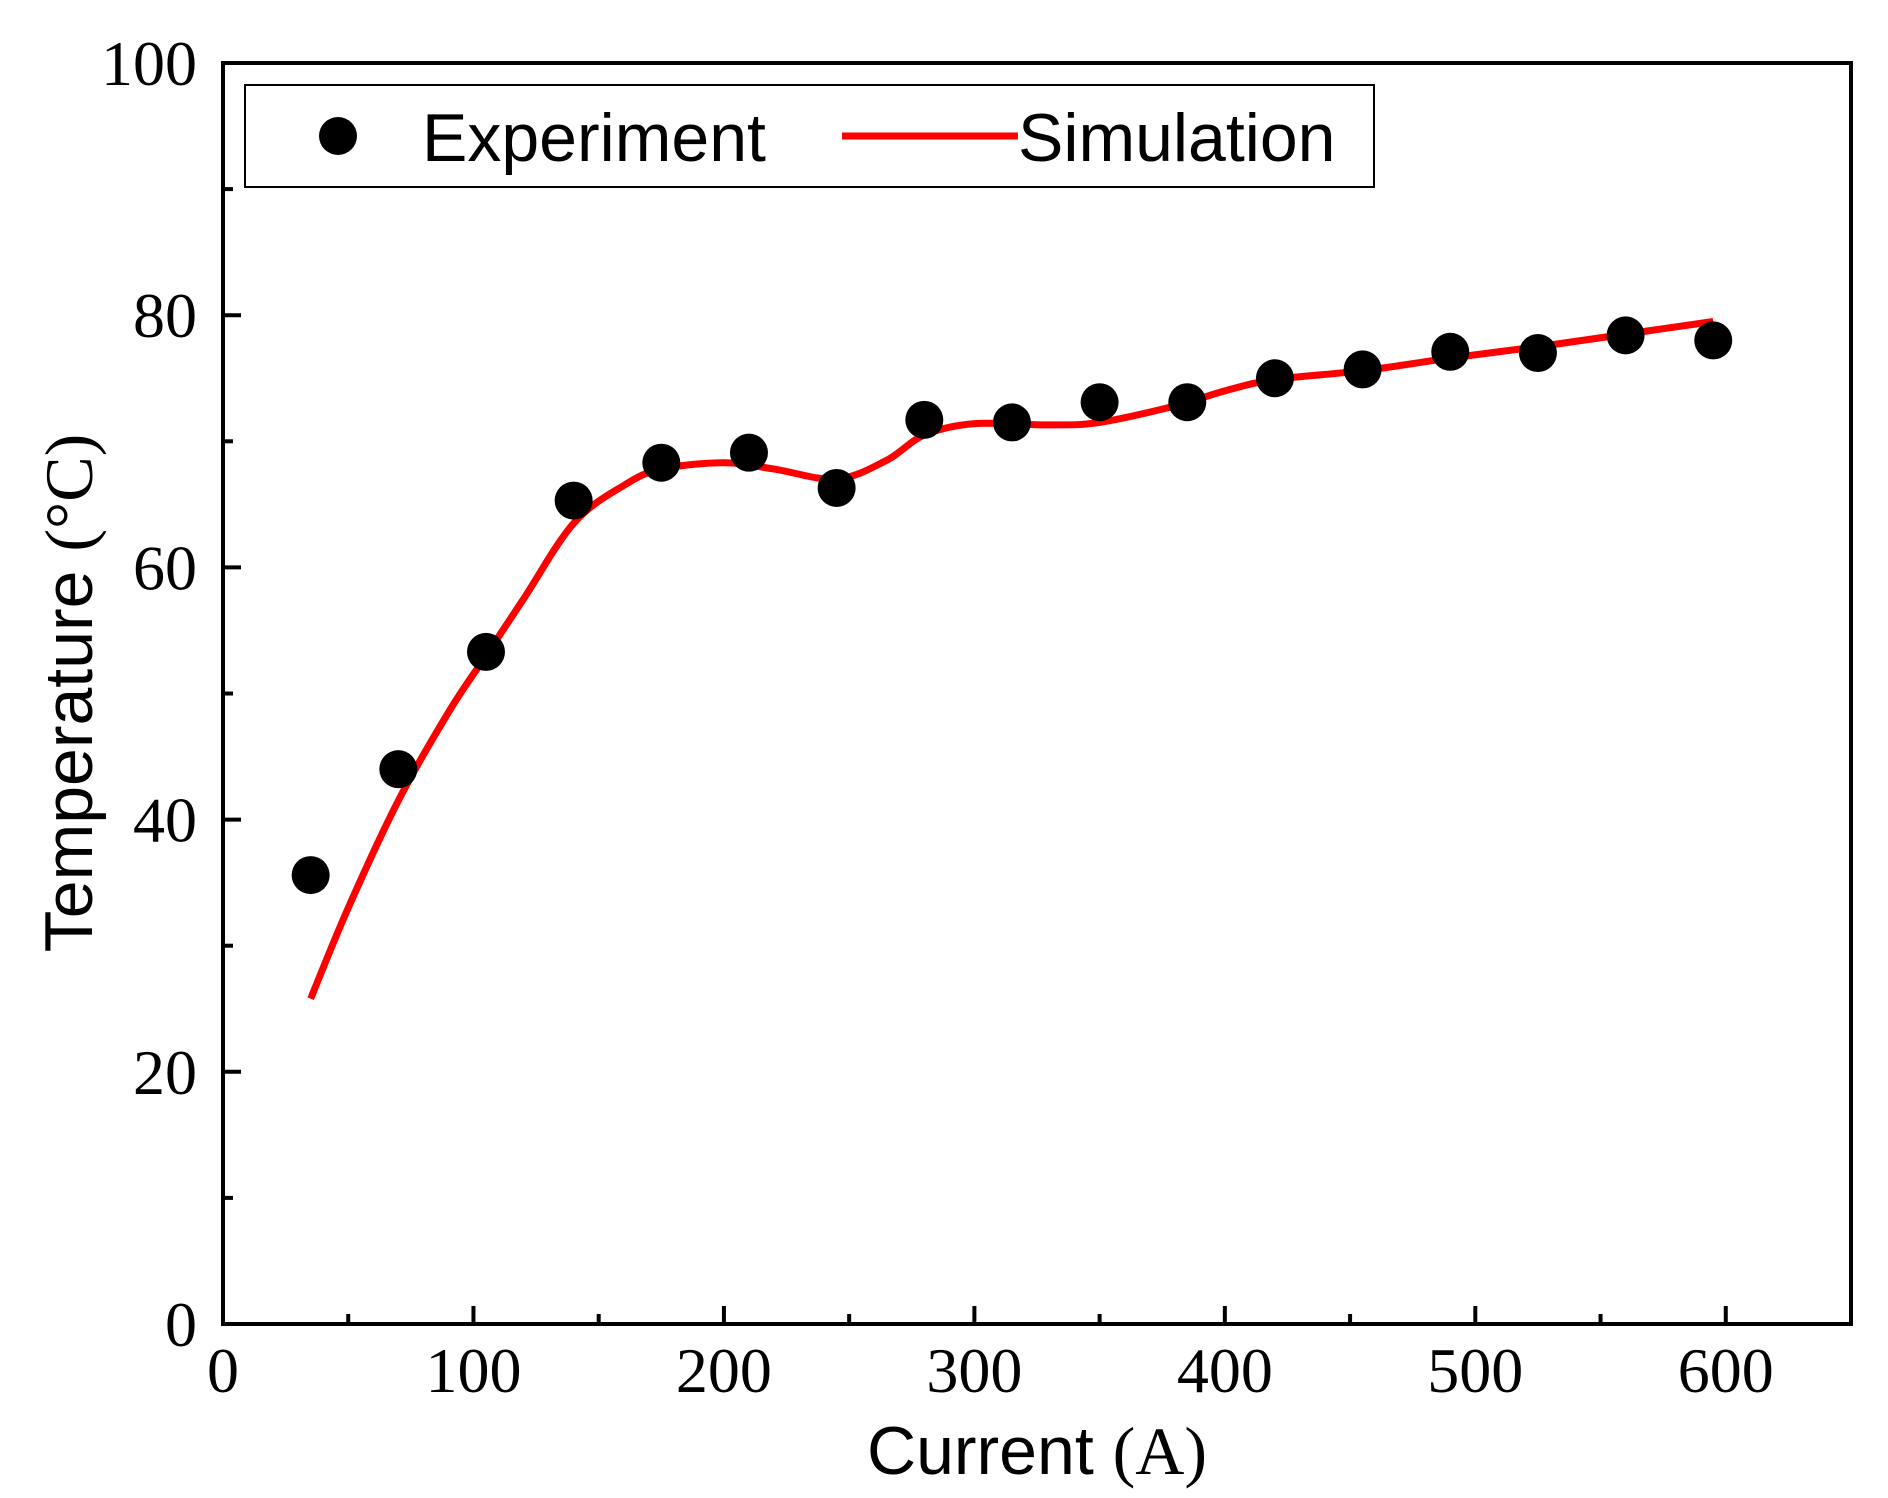  Describe the element at coordinates (1177, 138) in the screenshot. I see `legend-simulation-label: Simulation` at that location.